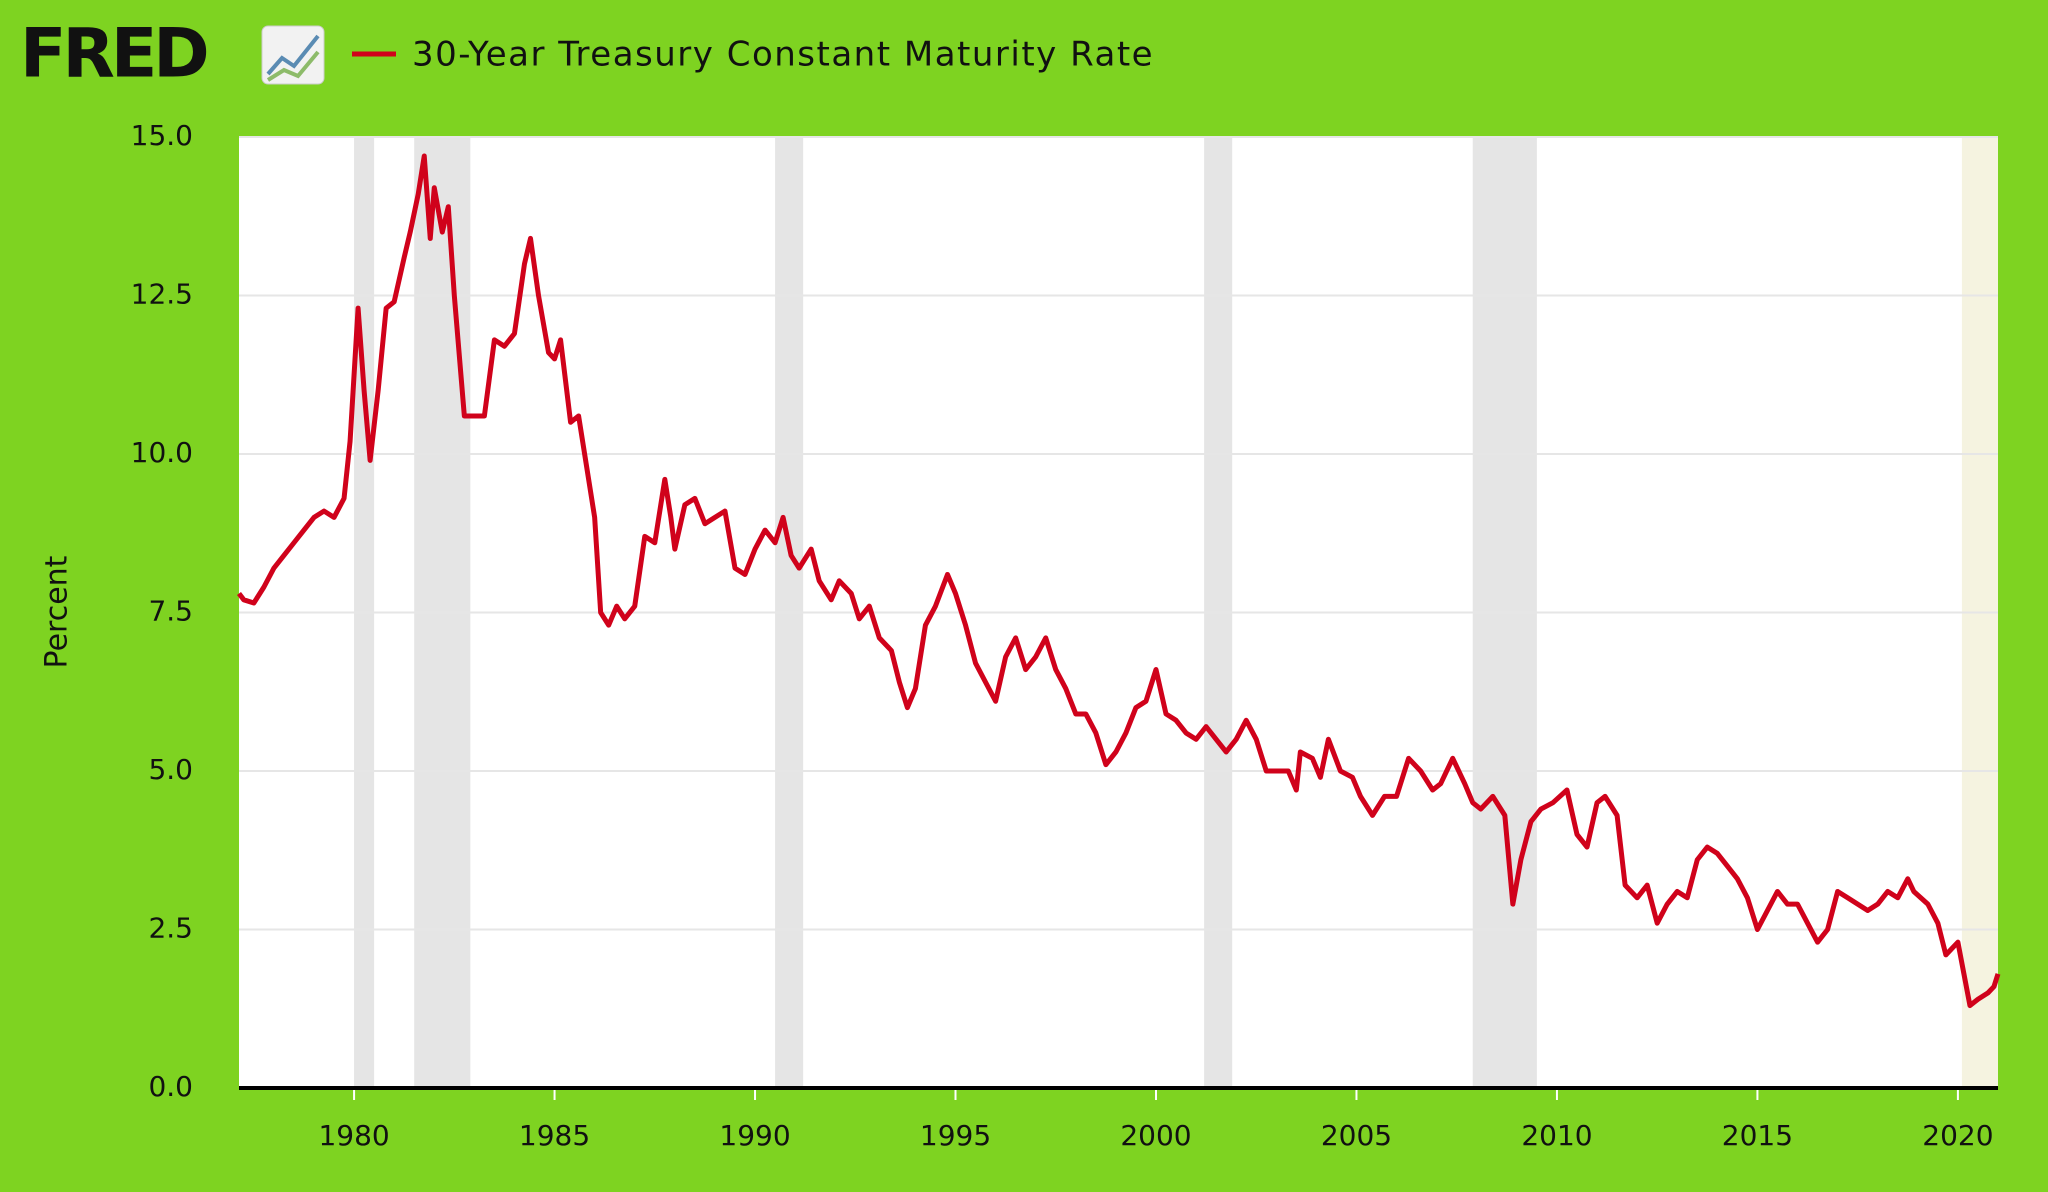  I want to click on x-tick-label: 2010, so click(1556, 1135).